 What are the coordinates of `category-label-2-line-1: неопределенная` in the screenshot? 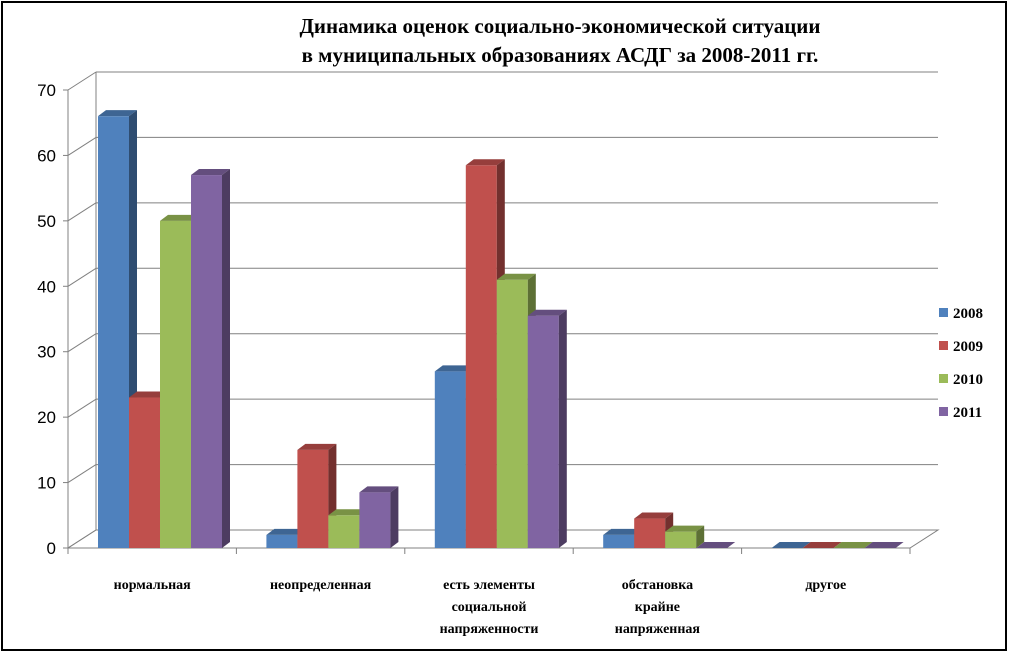 It's located at (321, 585).